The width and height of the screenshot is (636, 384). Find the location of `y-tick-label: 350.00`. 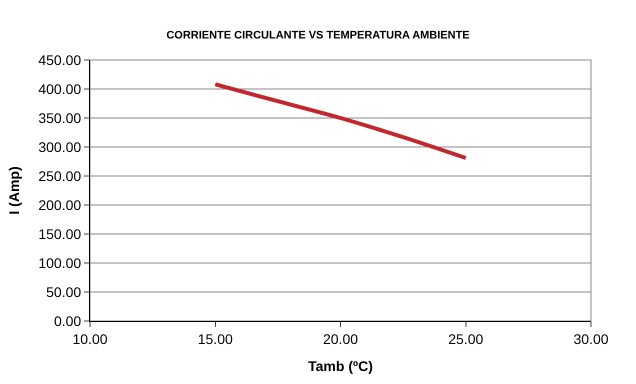

y-tick-label: 350.00 is located at coordinates (60, 118).